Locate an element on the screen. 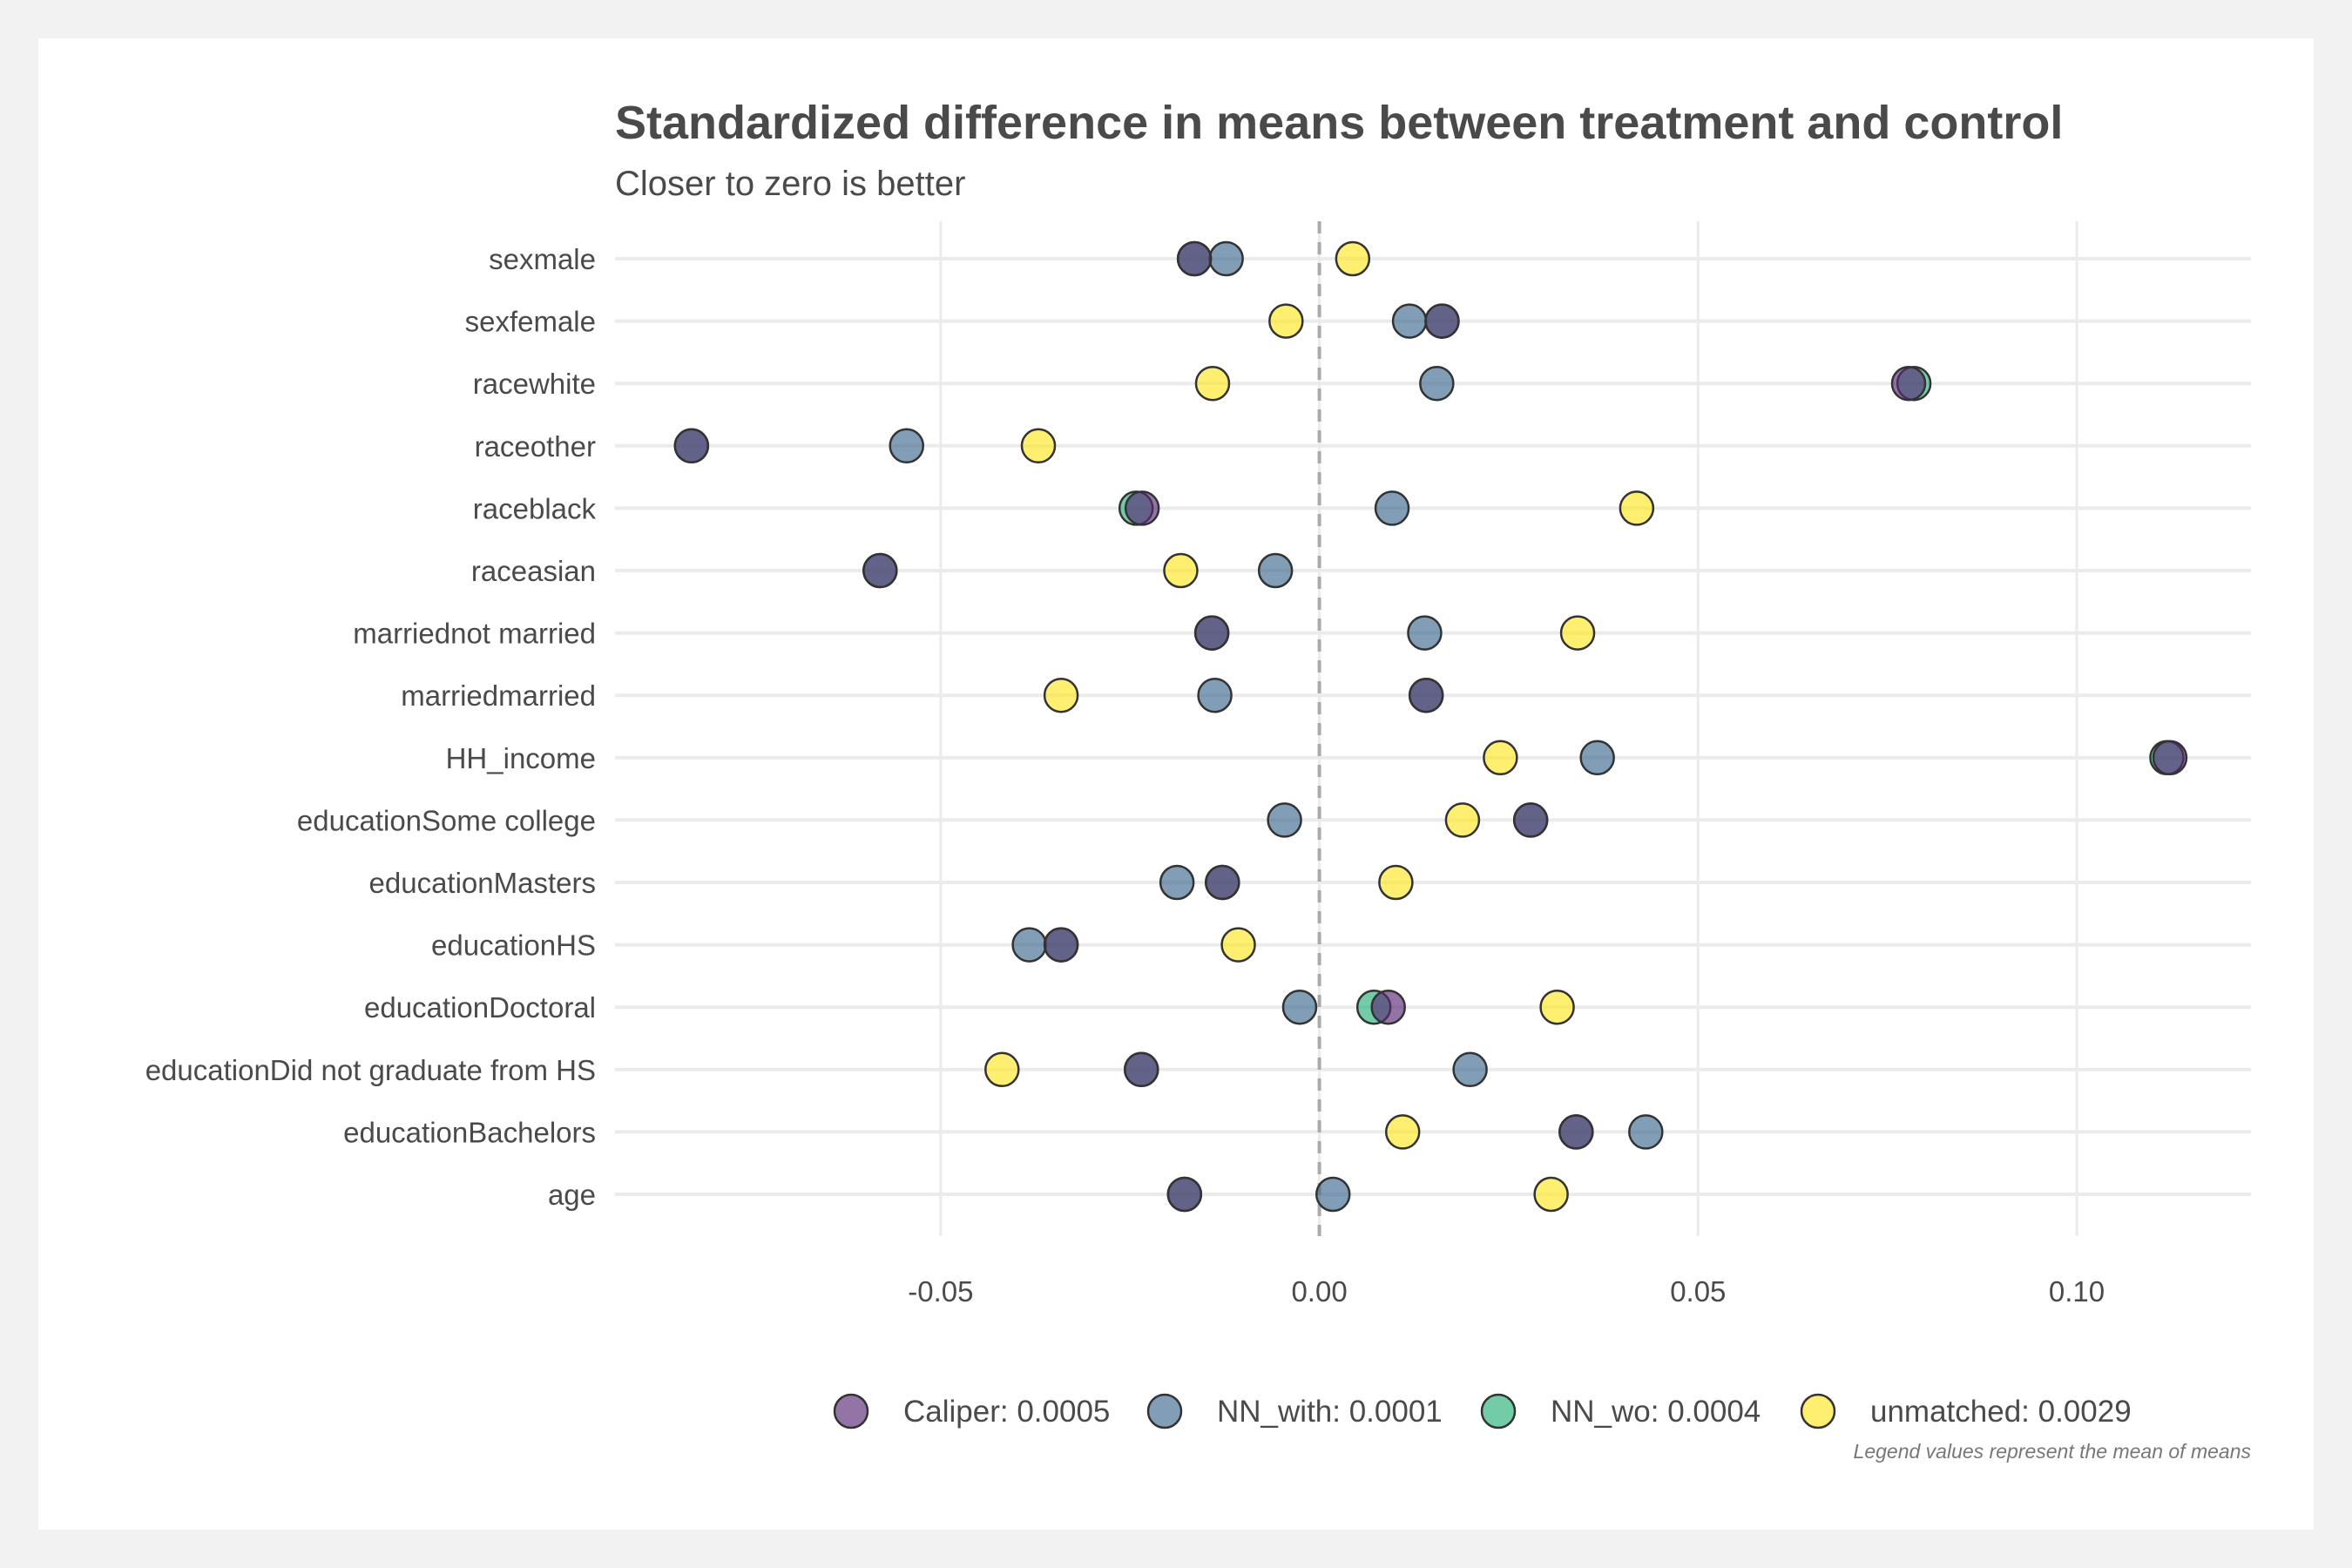  category-label: raceother is located at coordinates (535, 446).